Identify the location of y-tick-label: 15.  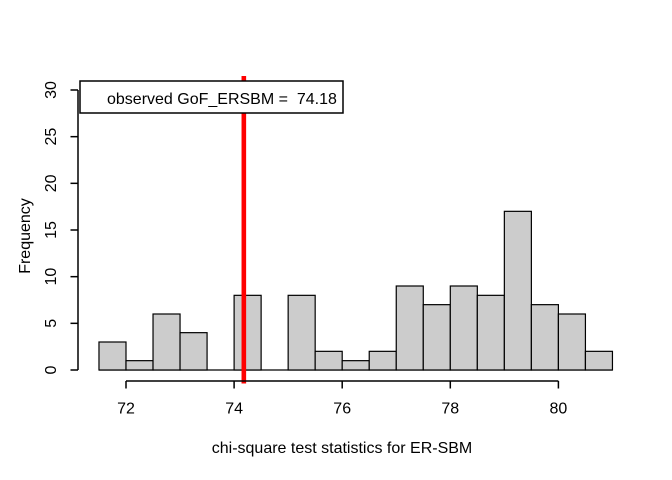
(51, 230).